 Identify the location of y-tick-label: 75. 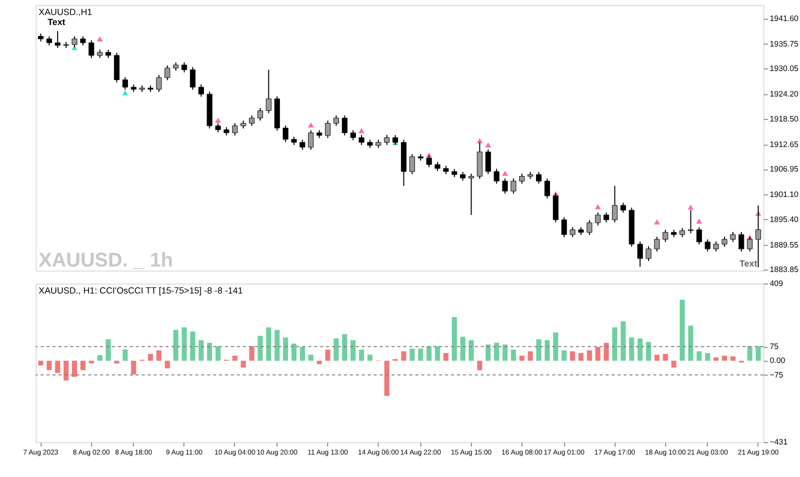
(775, 347).